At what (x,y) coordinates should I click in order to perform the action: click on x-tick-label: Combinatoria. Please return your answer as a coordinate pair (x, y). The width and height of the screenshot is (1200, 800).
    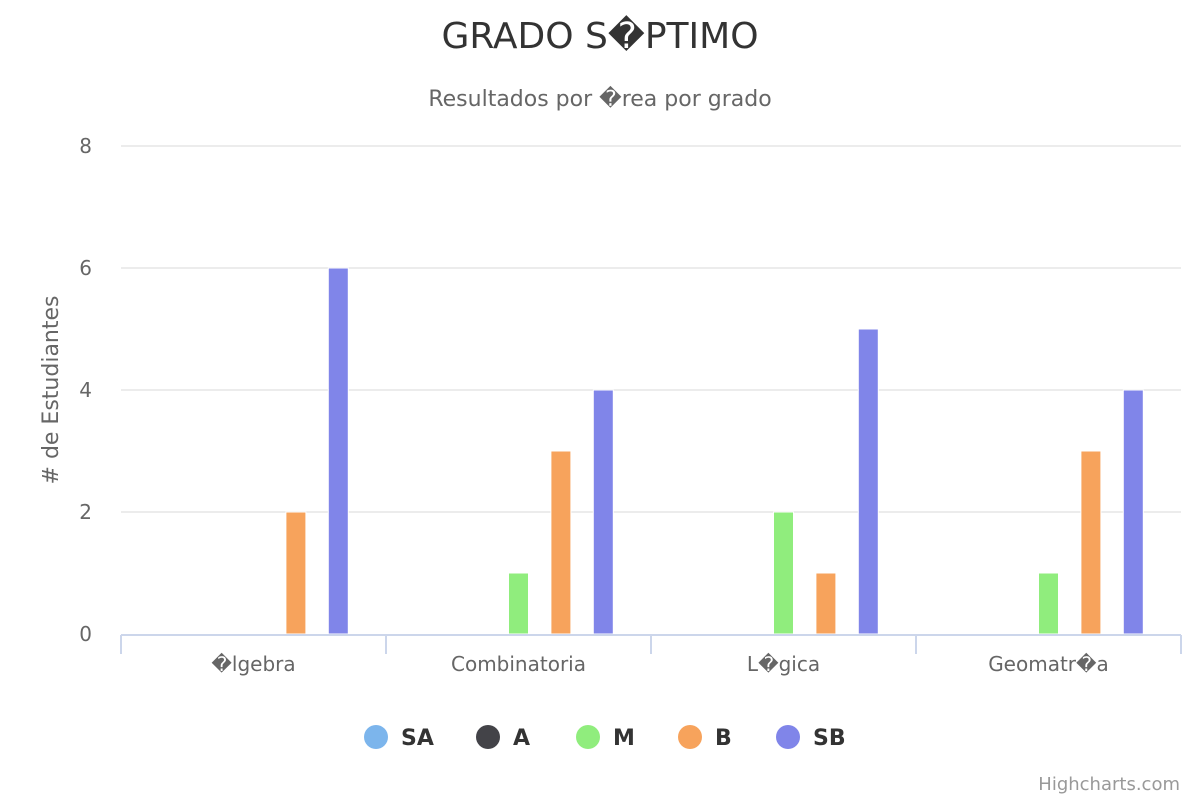
    Looking at the image, I should click on (518, 664).